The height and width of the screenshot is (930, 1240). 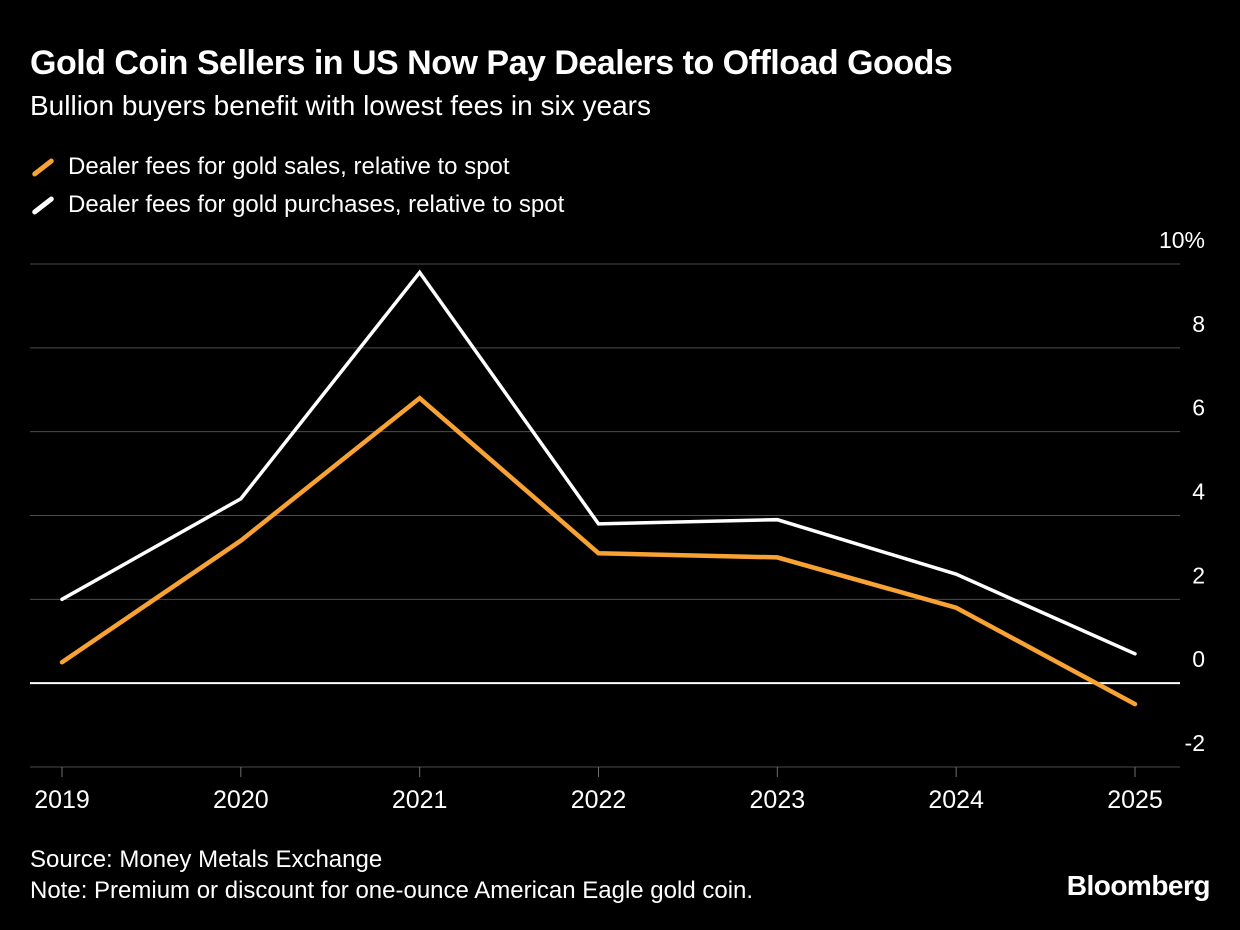 I want to click on bloomberg-logo: Bloomberg, so click(x=1138, y=885).